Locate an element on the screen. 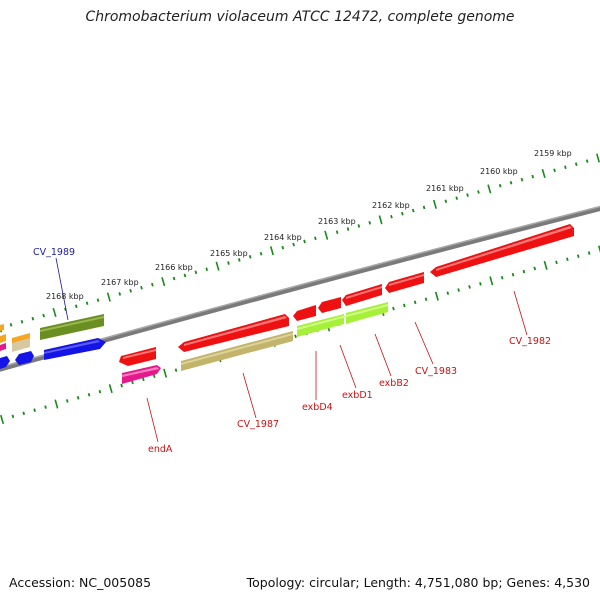  kbp-label: 2162 kbp is located at coordinates (391, 205).